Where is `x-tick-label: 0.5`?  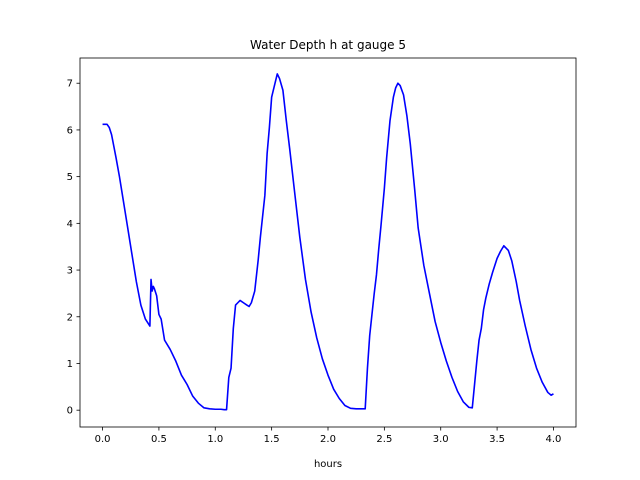
x-tick-label: 0.5 is located at coordinates (159, 439).